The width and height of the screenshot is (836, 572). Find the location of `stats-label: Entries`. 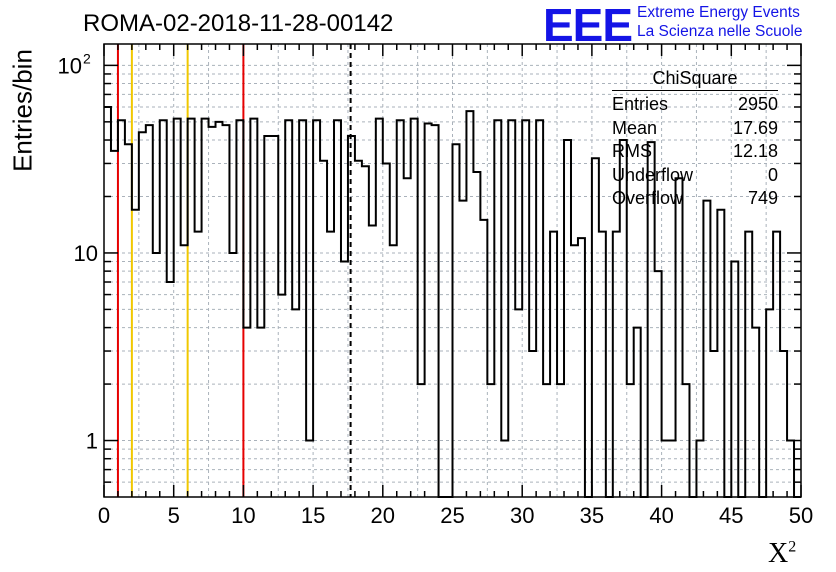

stats-label: Entries is located at coordinates (640, 104).